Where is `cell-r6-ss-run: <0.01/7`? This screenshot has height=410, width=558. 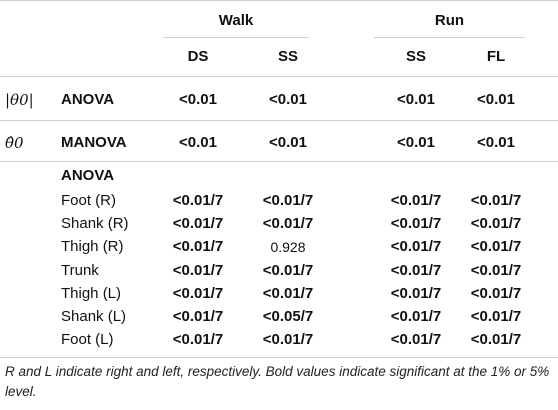
cell-r6-ss-run: <0.01/7 is located at coordinates (416, 270).